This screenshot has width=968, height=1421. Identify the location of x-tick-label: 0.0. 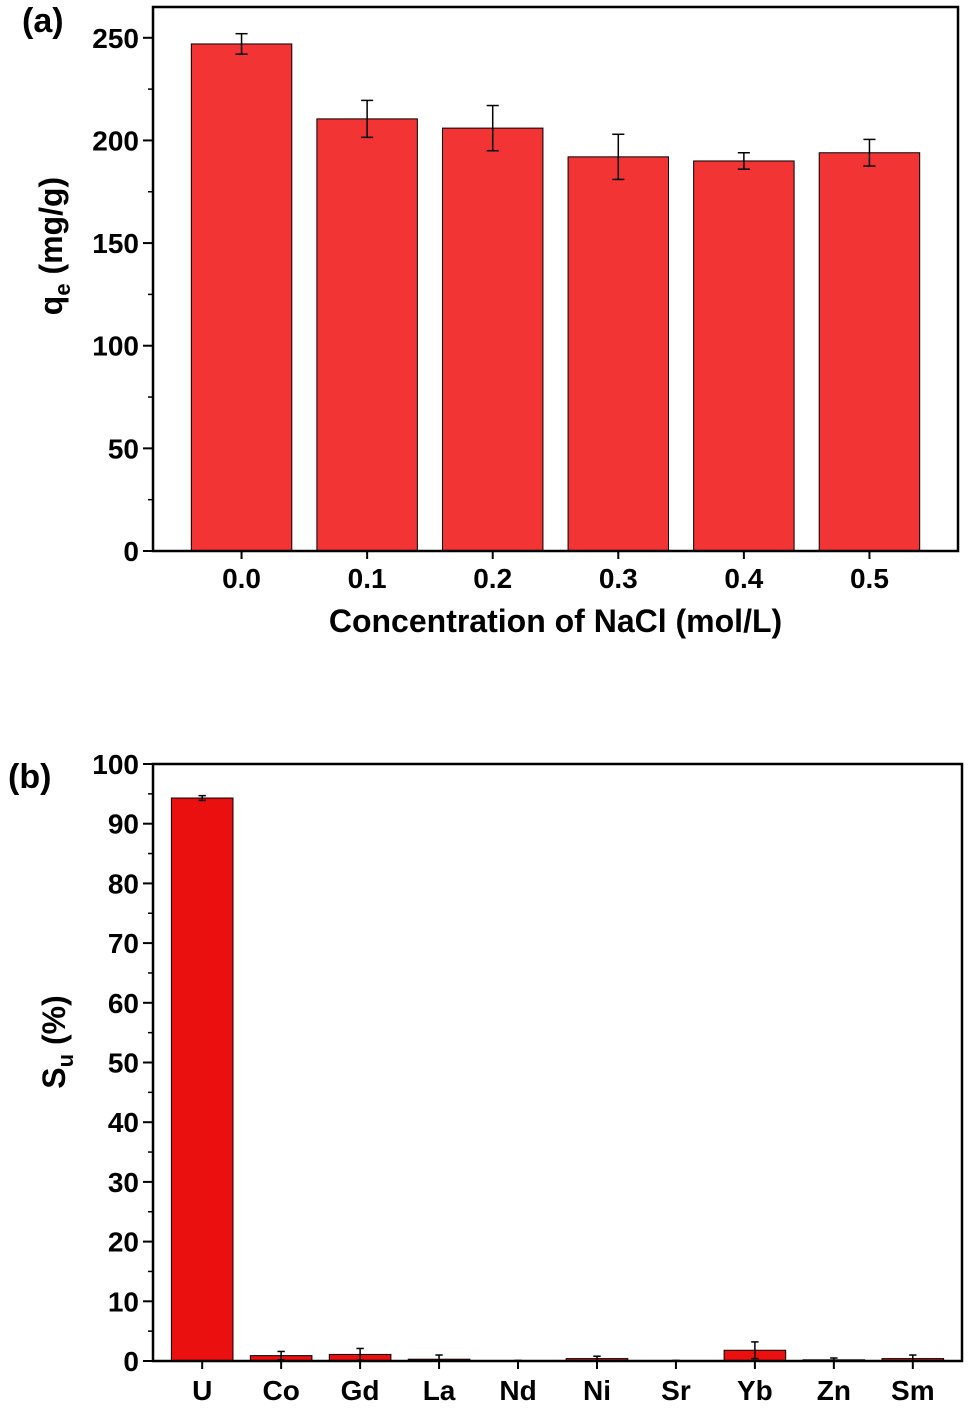
(241, 578).